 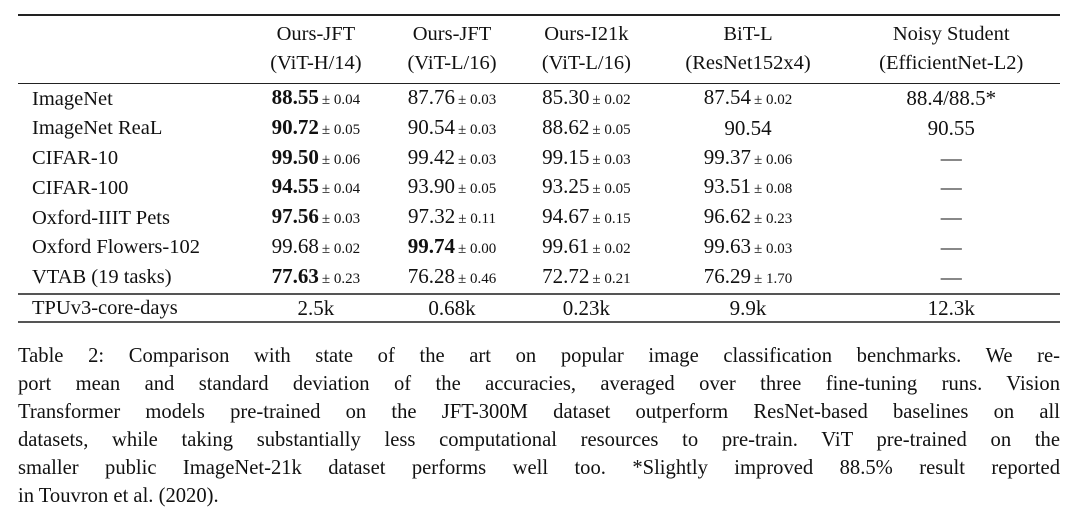 I want to click on table-cell: 99.63 ± 0.03, so click(x=748, y=248).